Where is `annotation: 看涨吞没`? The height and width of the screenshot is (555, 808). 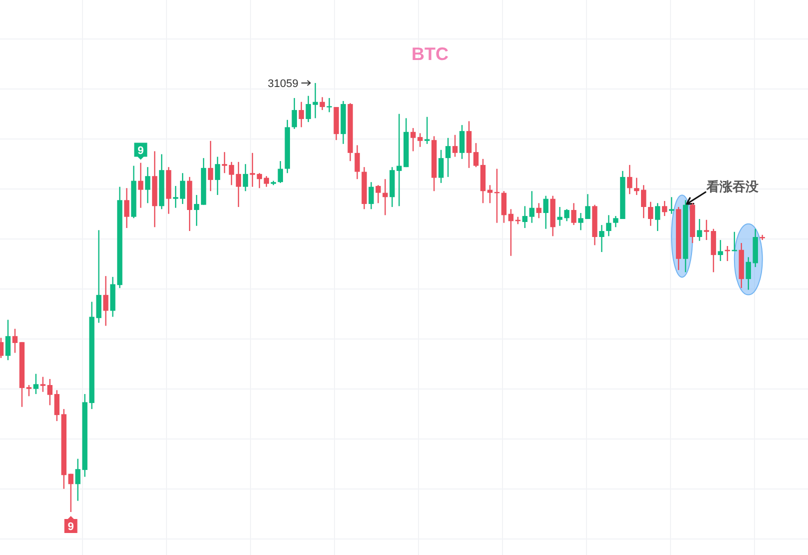
annotation: 看涨吞没 is located at coordinates (733, 186).